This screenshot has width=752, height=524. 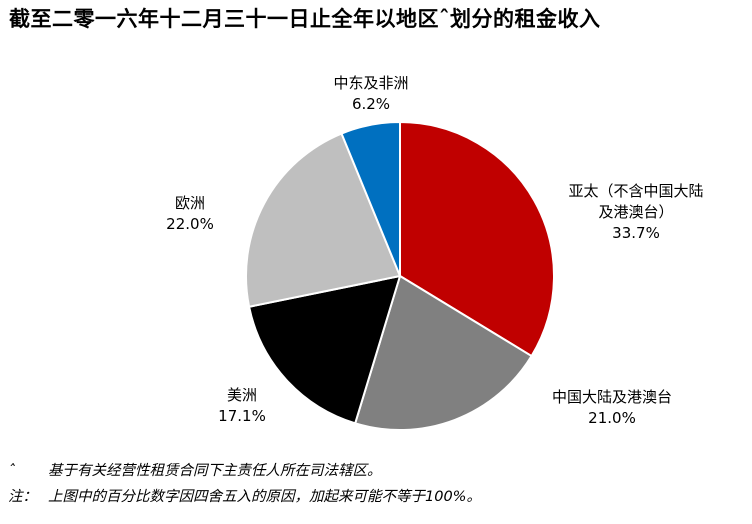 I want to click on slice-value-label: 33.7%, so click(x=636, y=233).